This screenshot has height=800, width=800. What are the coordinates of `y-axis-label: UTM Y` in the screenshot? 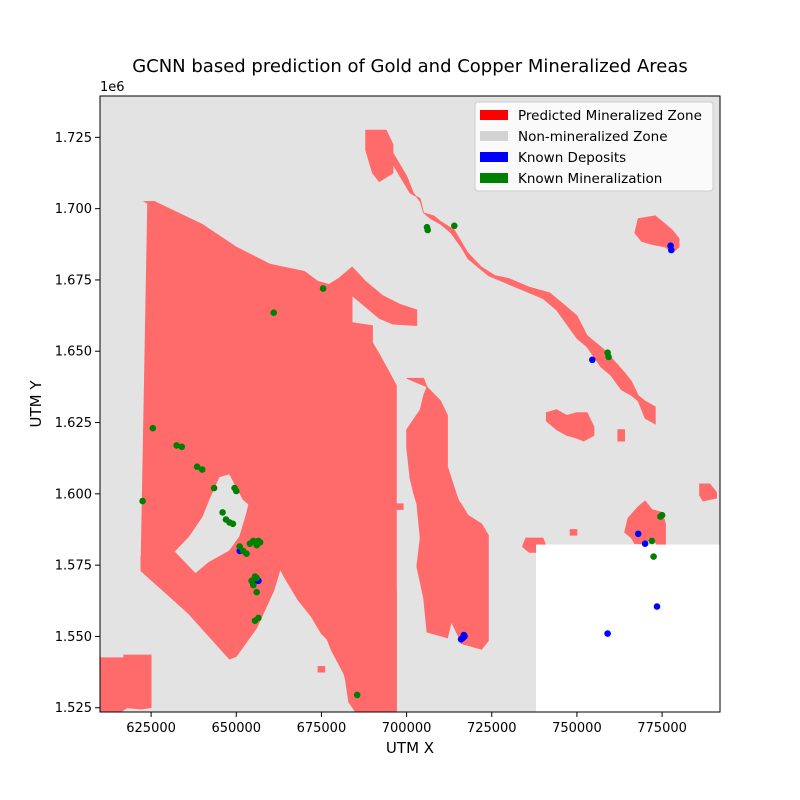 It's located at (36, 404).